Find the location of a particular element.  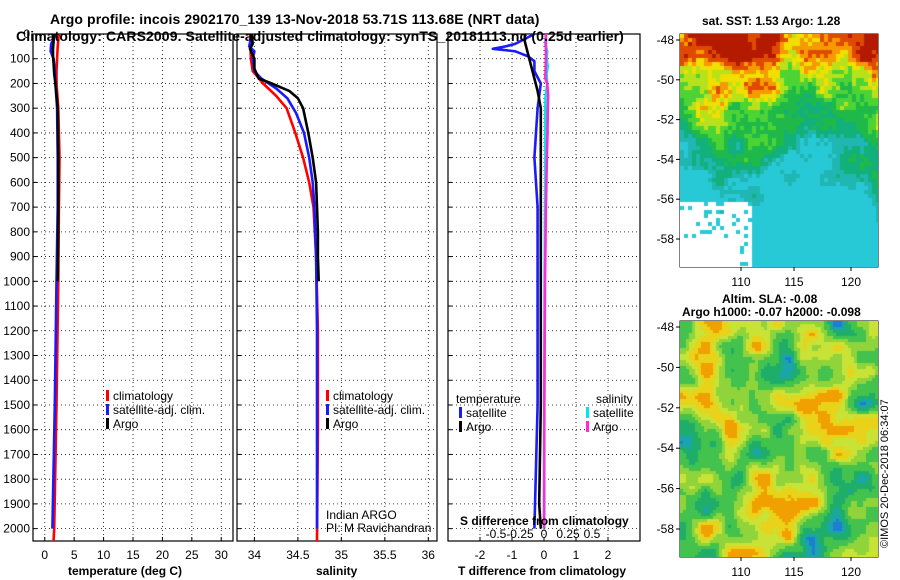

xtick-label: 1 is located at coordinates (576, 555).